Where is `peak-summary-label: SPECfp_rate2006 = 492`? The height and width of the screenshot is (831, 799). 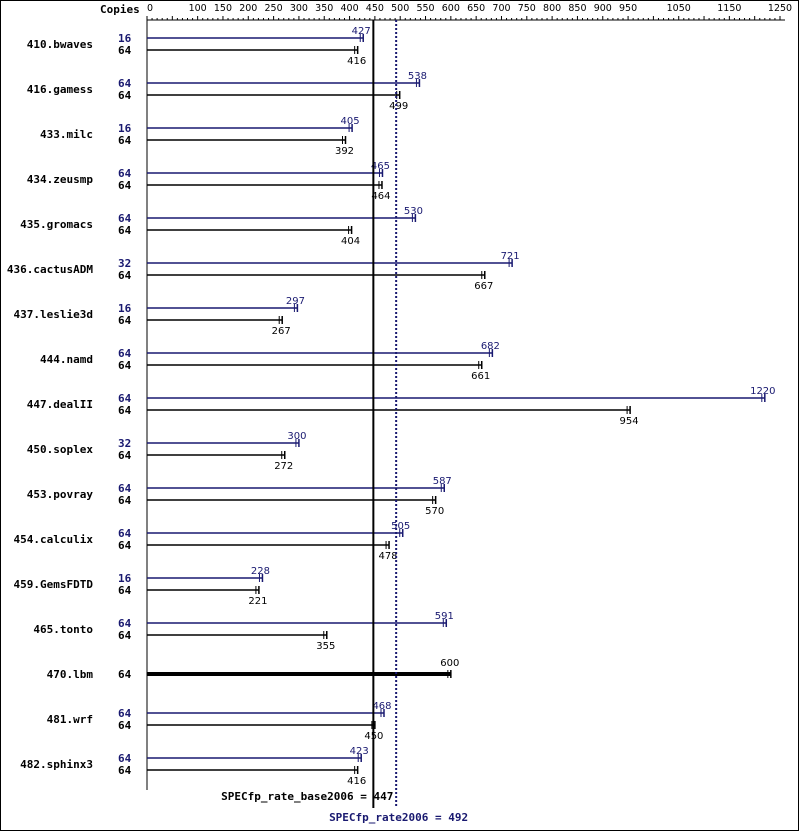
peak-summary-label: SPECfp_rate2006 = 492 is located at coordinates (398, 817).